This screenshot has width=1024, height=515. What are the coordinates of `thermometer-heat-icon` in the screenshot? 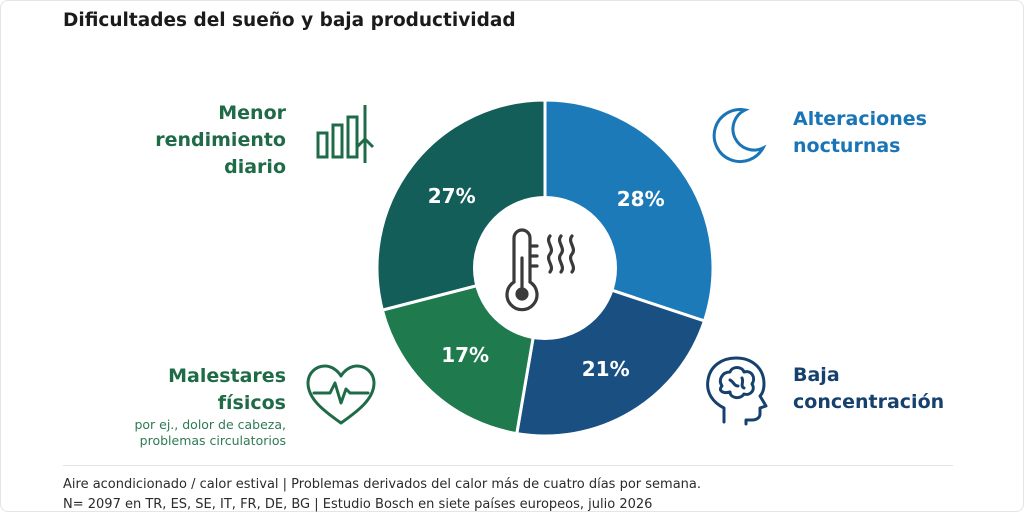 It's located at (540, 270).